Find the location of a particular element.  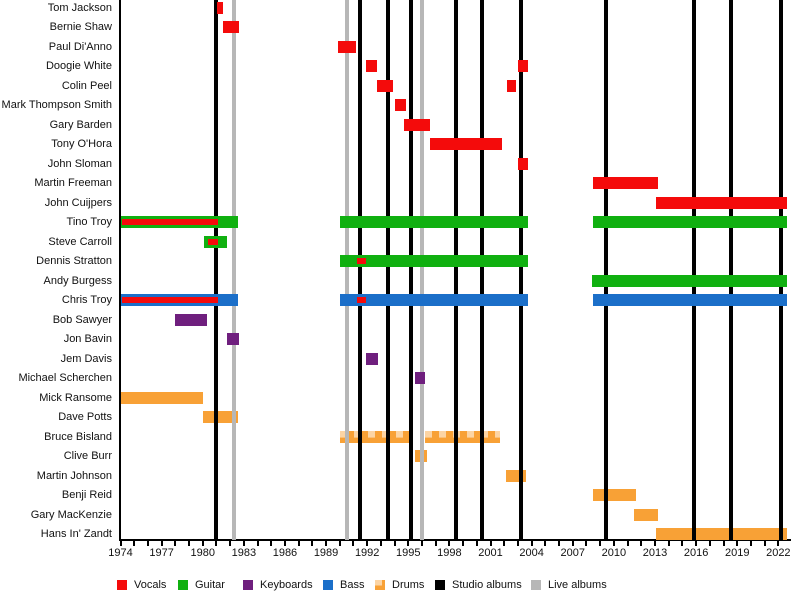

x-axis-tick-label: 2007 is located at coordinates (572, 553).